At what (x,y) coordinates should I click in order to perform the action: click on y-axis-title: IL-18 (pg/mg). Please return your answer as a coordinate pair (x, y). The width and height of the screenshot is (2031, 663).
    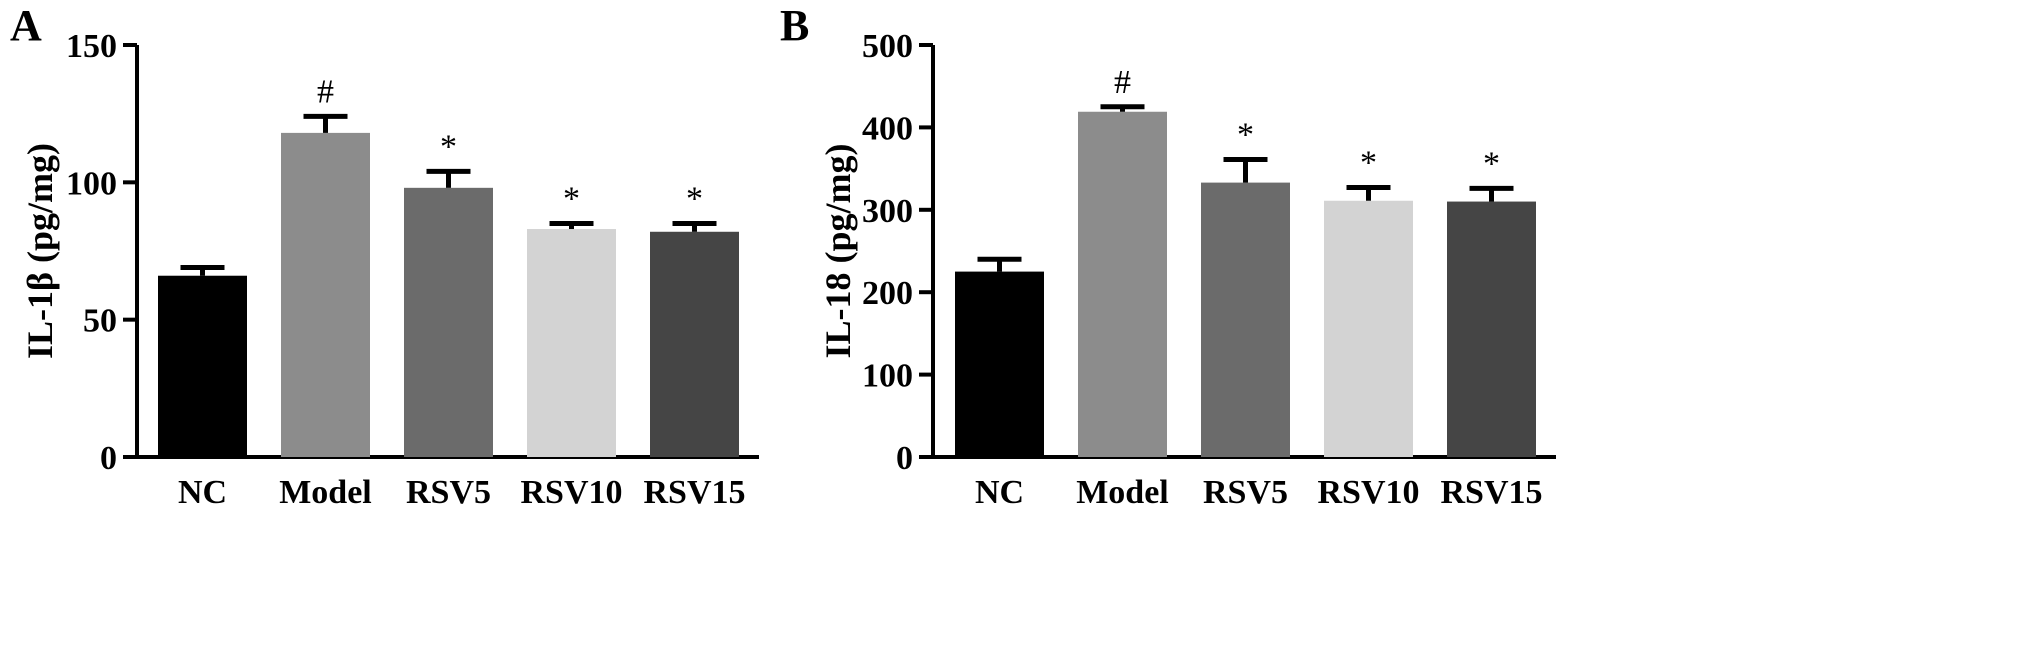
    Looking at the image, I should click on (838, 251).